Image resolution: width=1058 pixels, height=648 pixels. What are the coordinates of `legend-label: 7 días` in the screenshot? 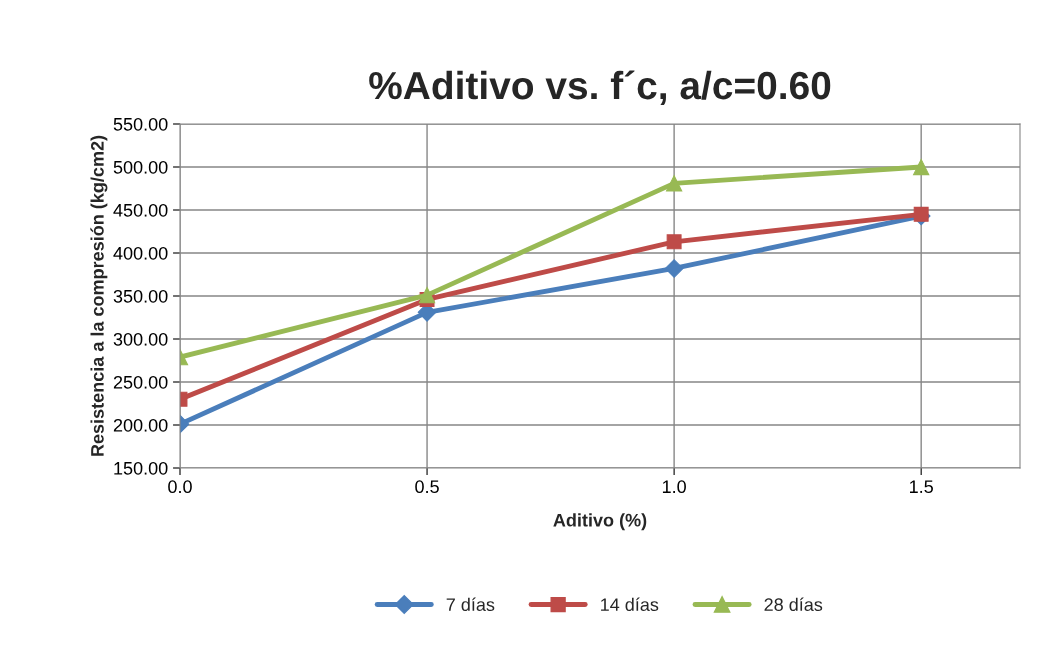 It's located at (470, 604).